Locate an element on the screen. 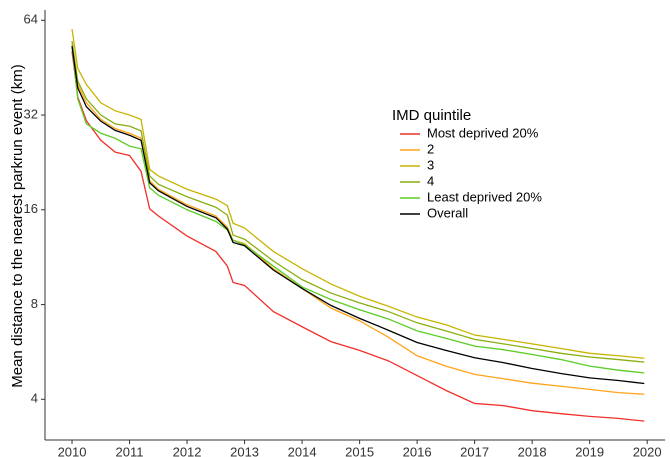 This screenshot has height=457, width=670. legend-title: IMD quintile is located at coordinates (431, 115).